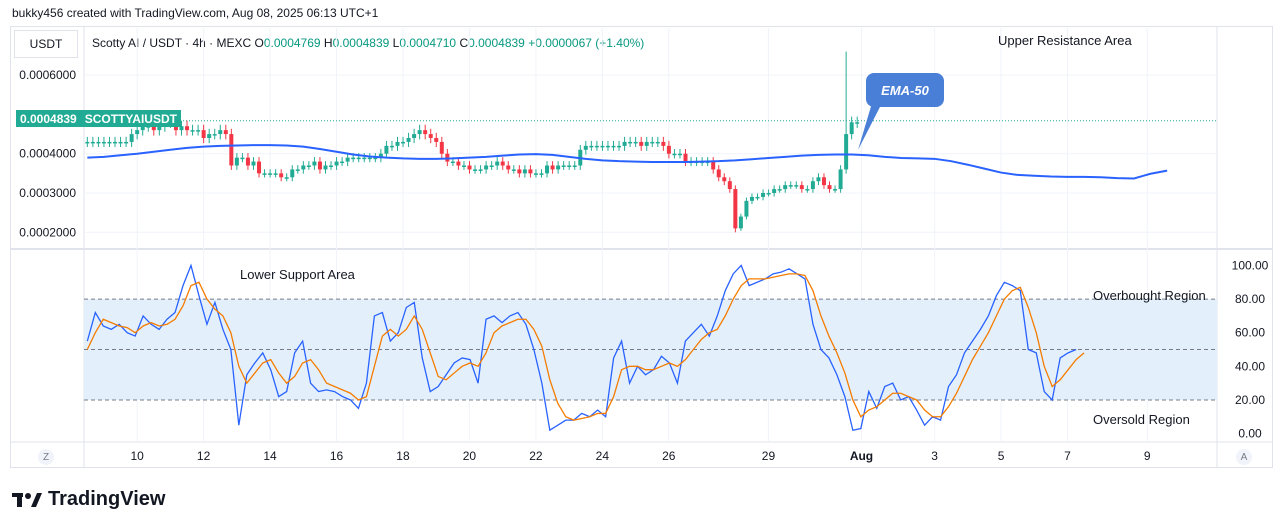 The width and height of the screenshot is (1281, 530). Describe the element at coordinates (870, 126) in the screenshot. I see `ema-pointer` at that location.